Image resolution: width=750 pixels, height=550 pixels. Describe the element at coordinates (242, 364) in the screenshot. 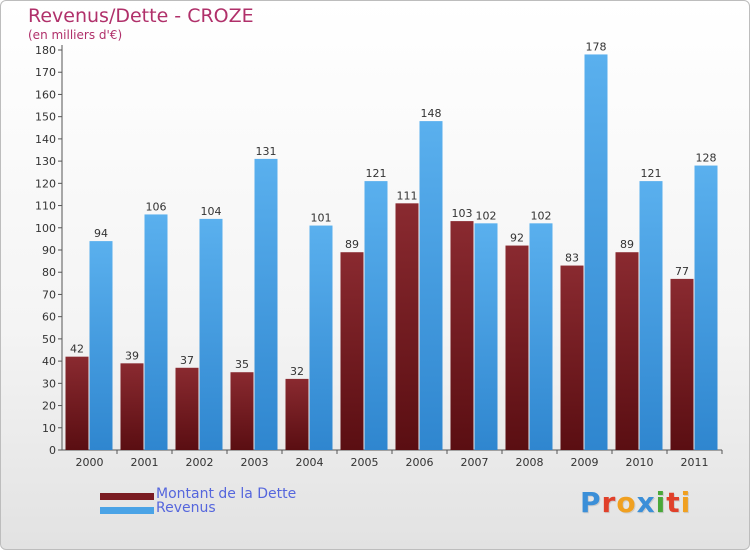

I see `bar-debt-label: 35` at that location.